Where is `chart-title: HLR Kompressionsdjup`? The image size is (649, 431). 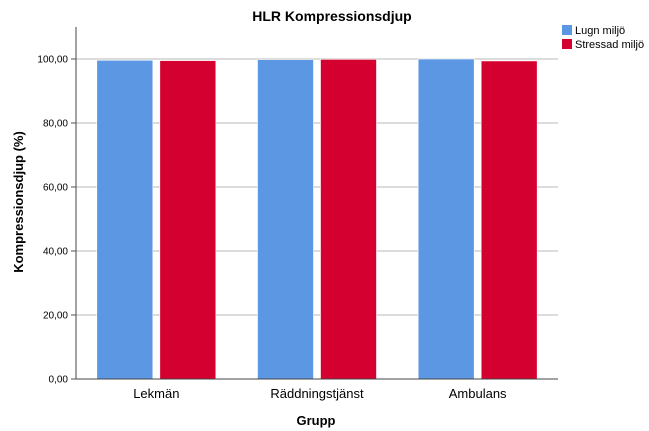
chart-title: HLR Kompressionsdjup is located at coordinates (331, 16).